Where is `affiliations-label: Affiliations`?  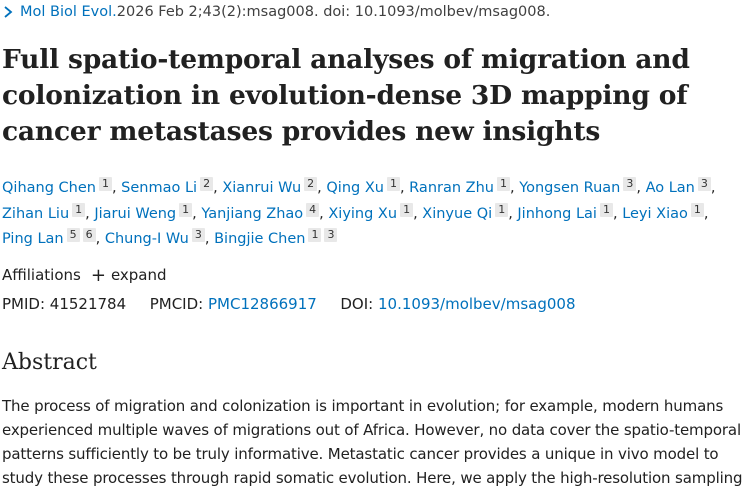 affiliations-label: Affiliations is located at coordinates (41, 275).